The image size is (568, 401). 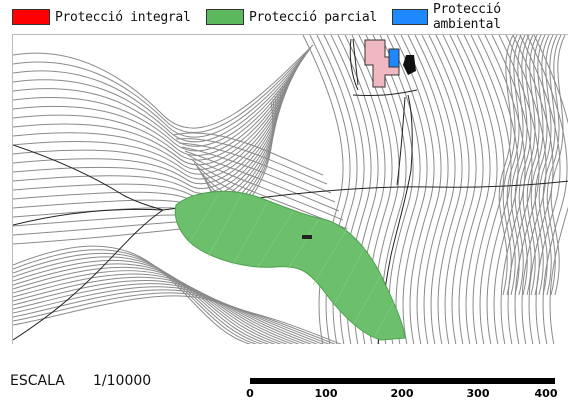 I want to click on scale-bar: 0 100 200 300 400, so click(x=402, y=389).